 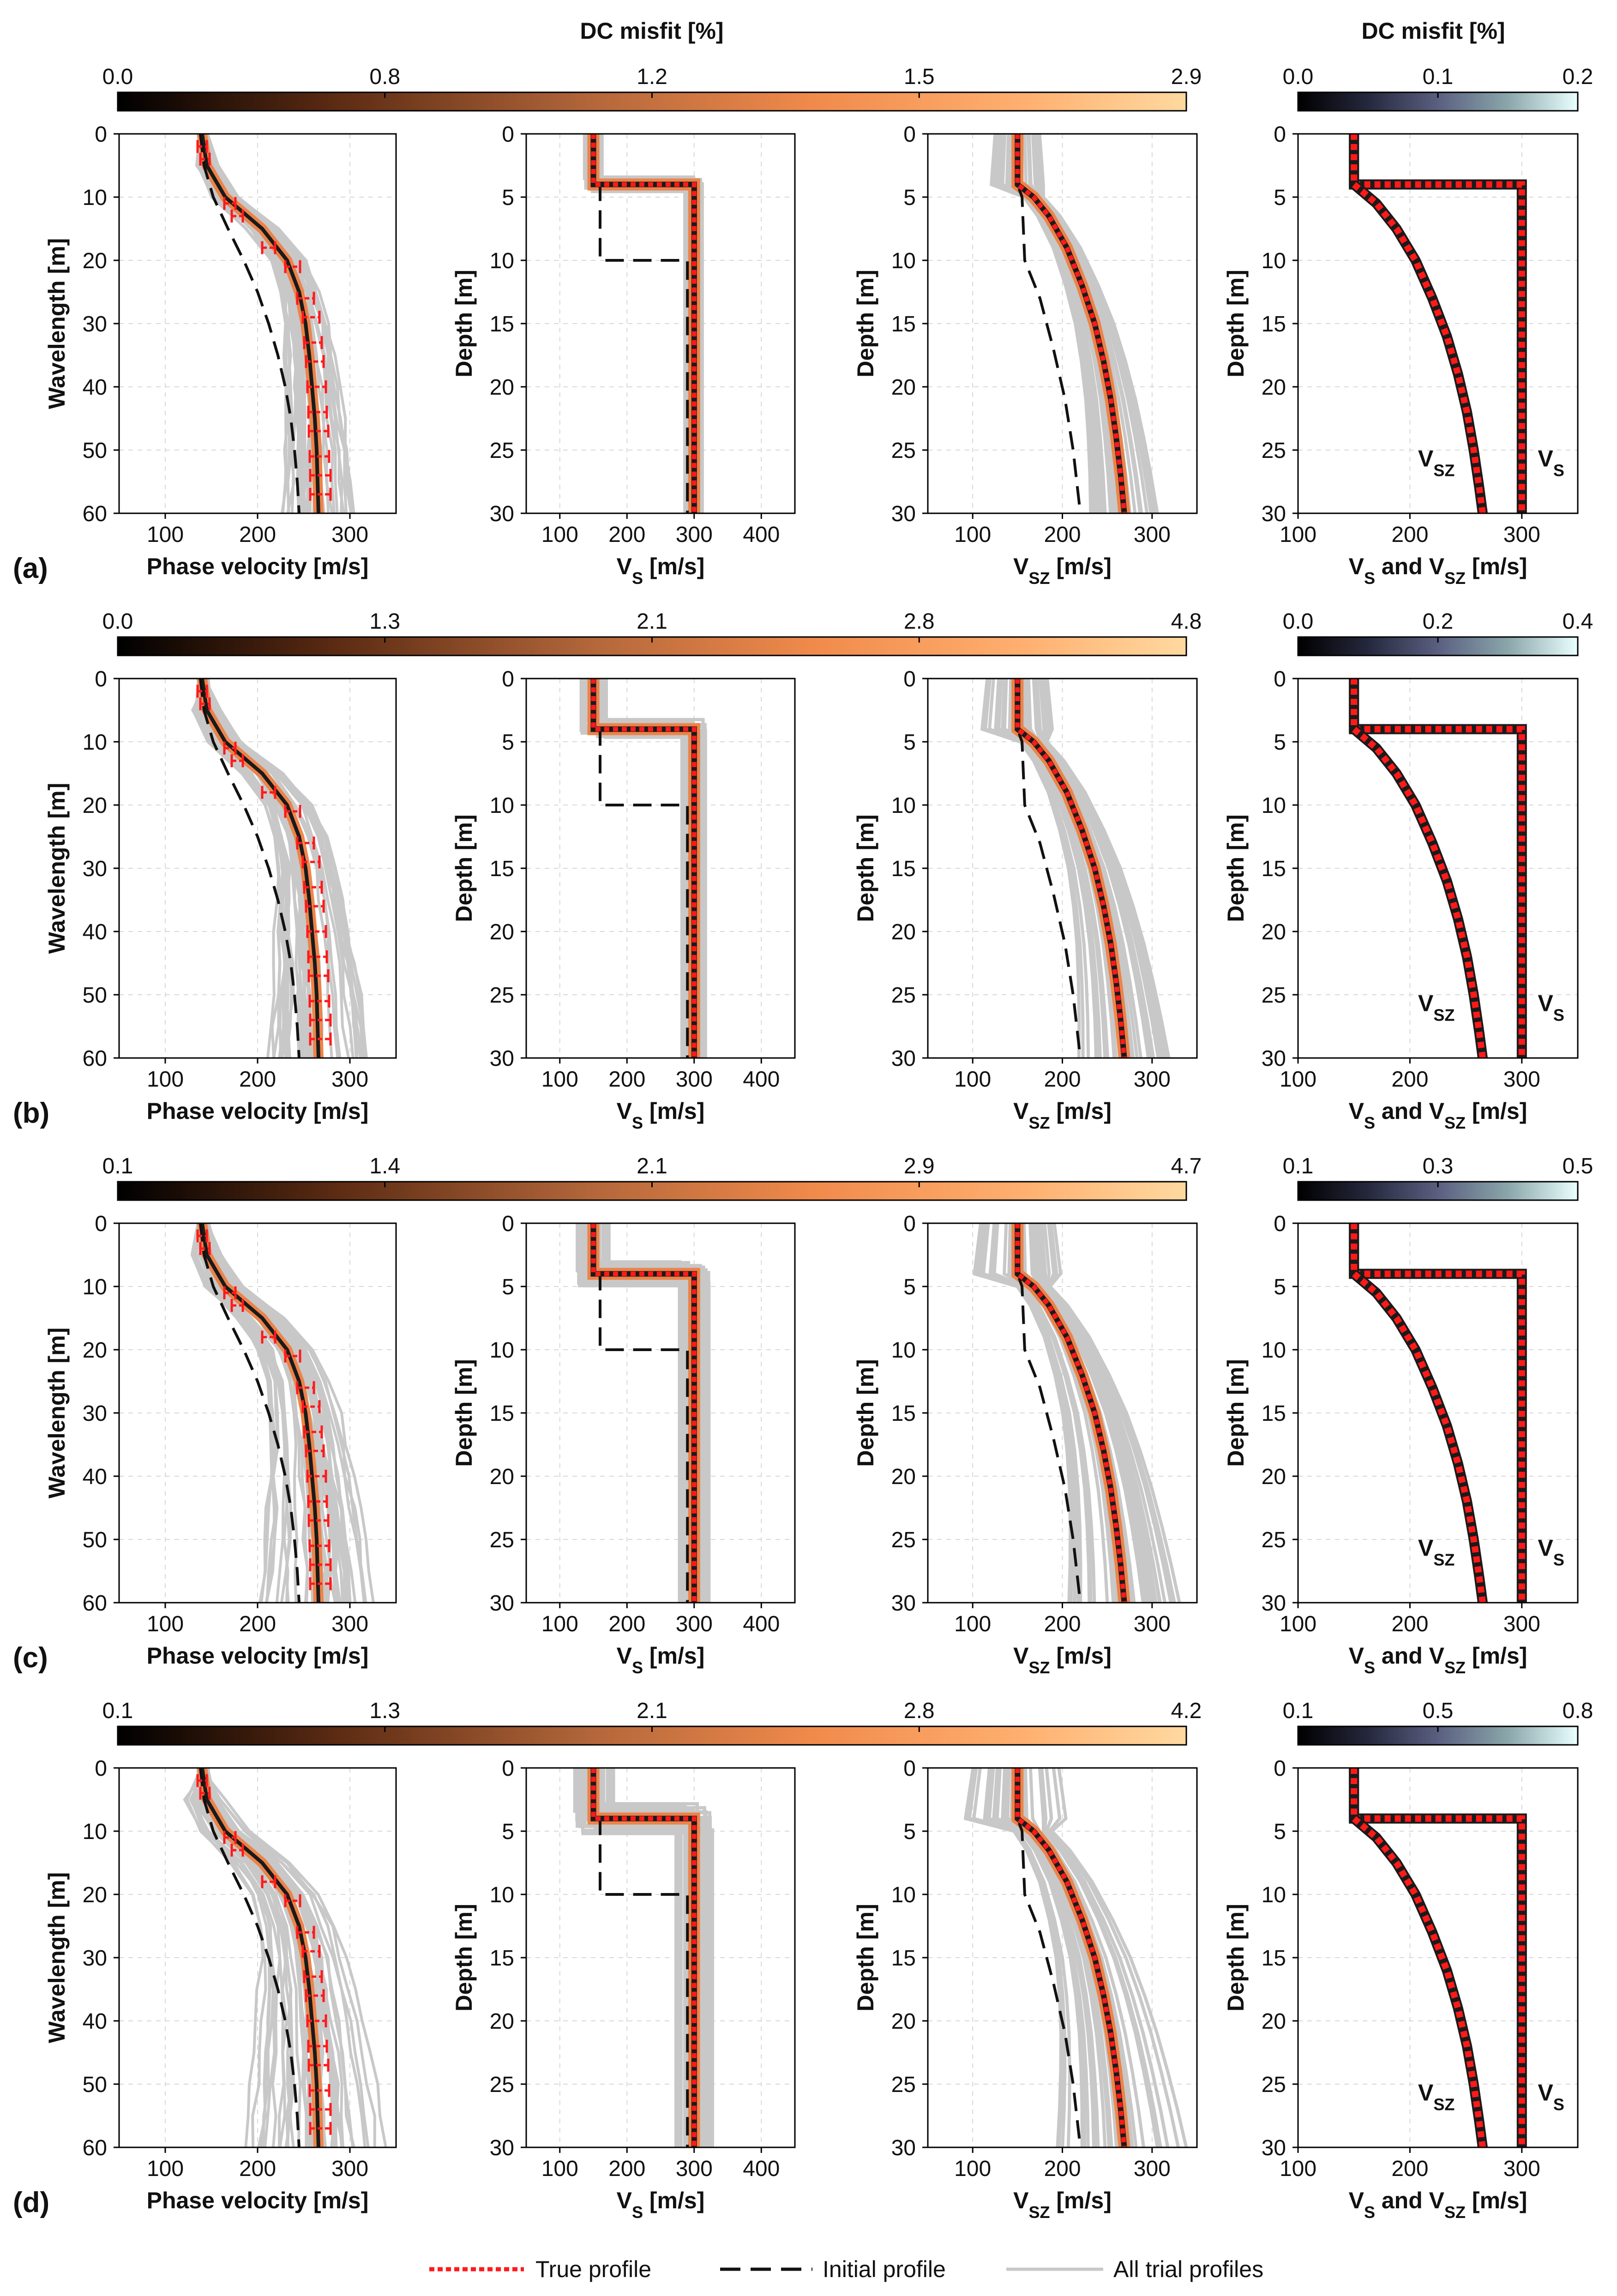 What do you see at coordinates (651, 31) in the screenshot?
I see `colorbar-title-left: DC misfit [%]` at bounding box center [651, 31].